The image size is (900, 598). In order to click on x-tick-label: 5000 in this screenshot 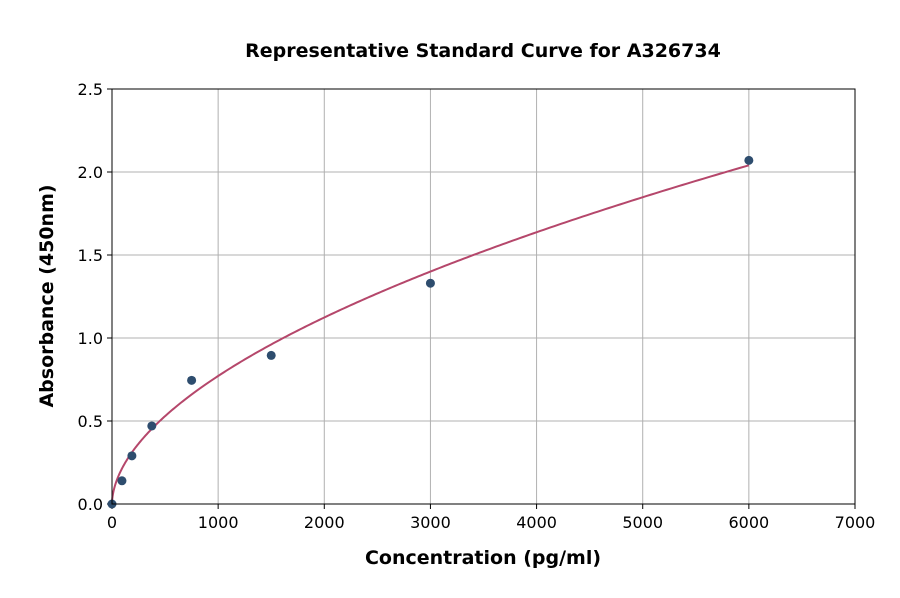, I will do `click(642, 522)`.